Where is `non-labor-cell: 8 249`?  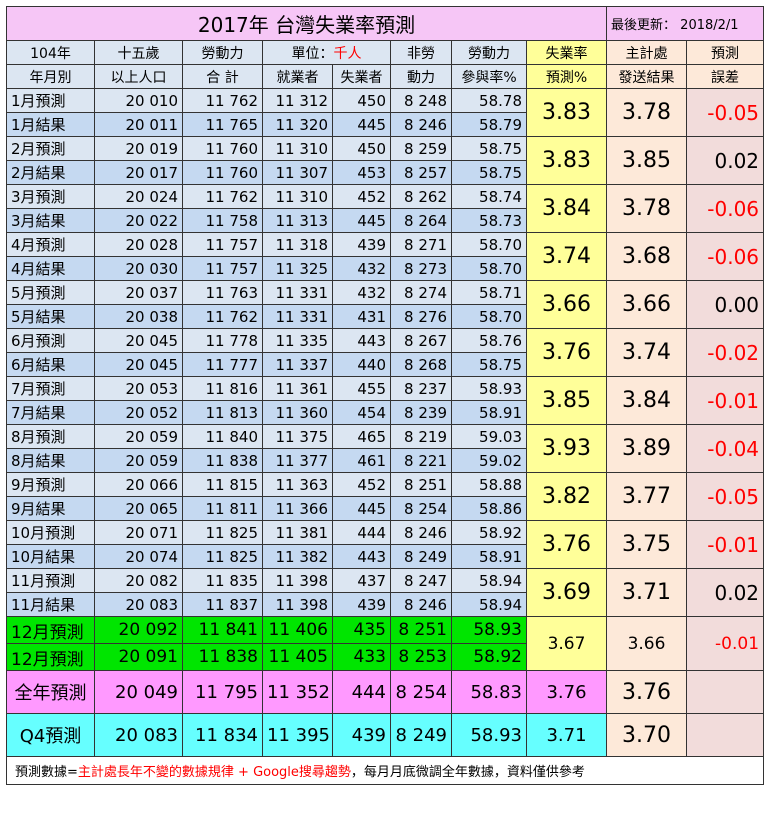
non-labor-cell: 8 249 is located at coordinates (421, 556).